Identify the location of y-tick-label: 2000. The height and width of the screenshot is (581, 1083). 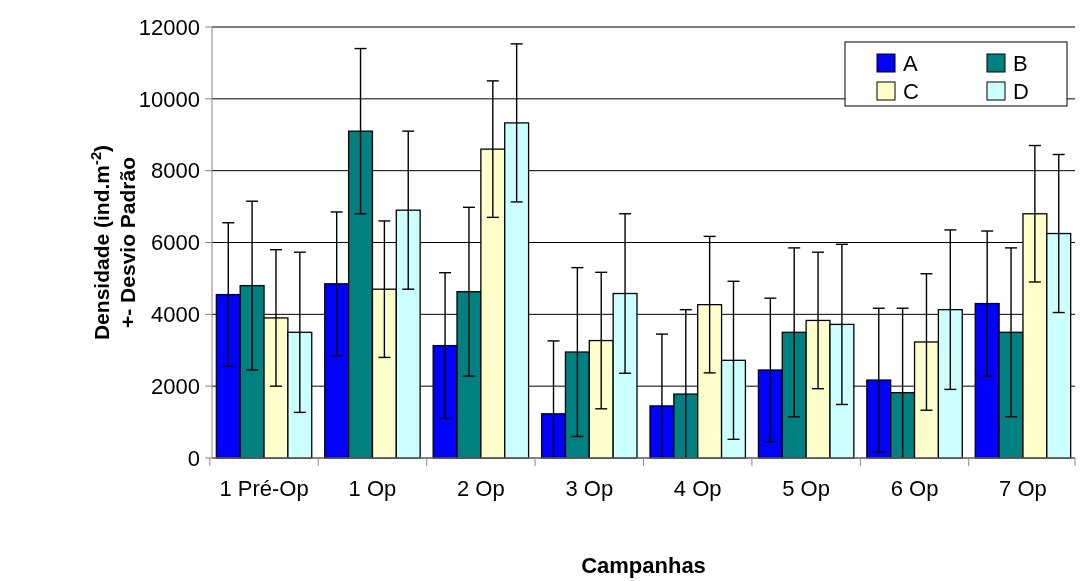
(175, 386).